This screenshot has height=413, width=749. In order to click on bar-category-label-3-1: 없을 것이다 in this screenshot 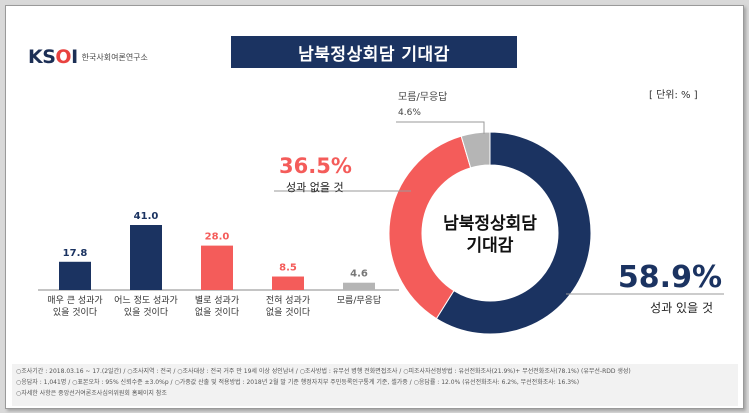, I will do `click(288, 312)`.